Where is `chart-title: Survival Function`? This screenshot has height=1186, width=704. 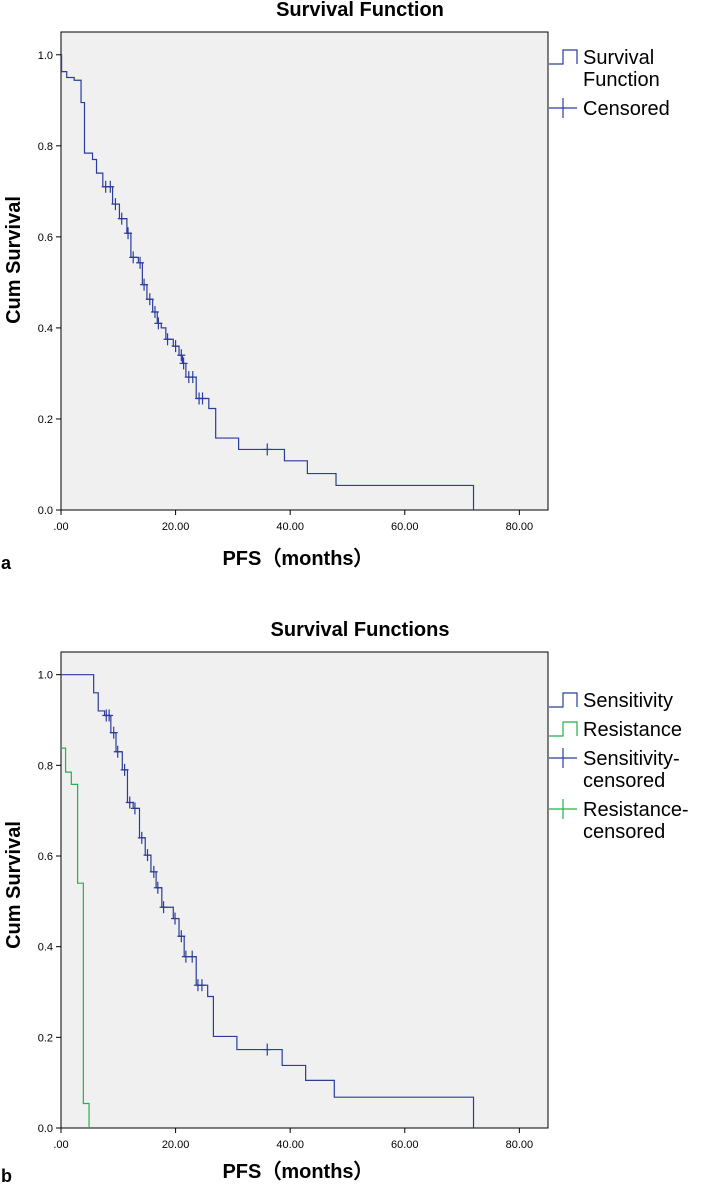
chart-title: Survival Function is located at coordinates (360, 10).